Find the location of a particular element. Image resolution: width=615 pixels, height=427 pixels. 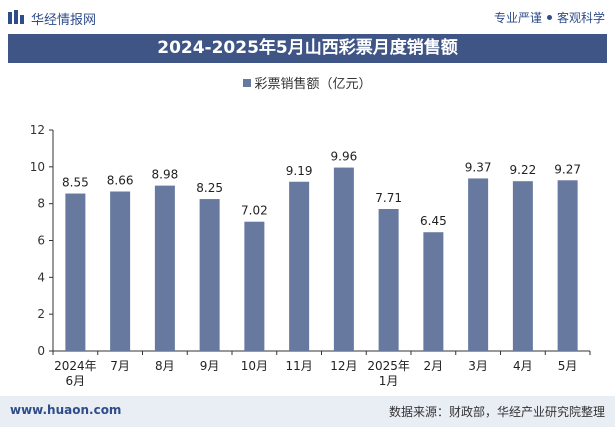

y-tick-label: 2 is located at coordinates (41, 314).